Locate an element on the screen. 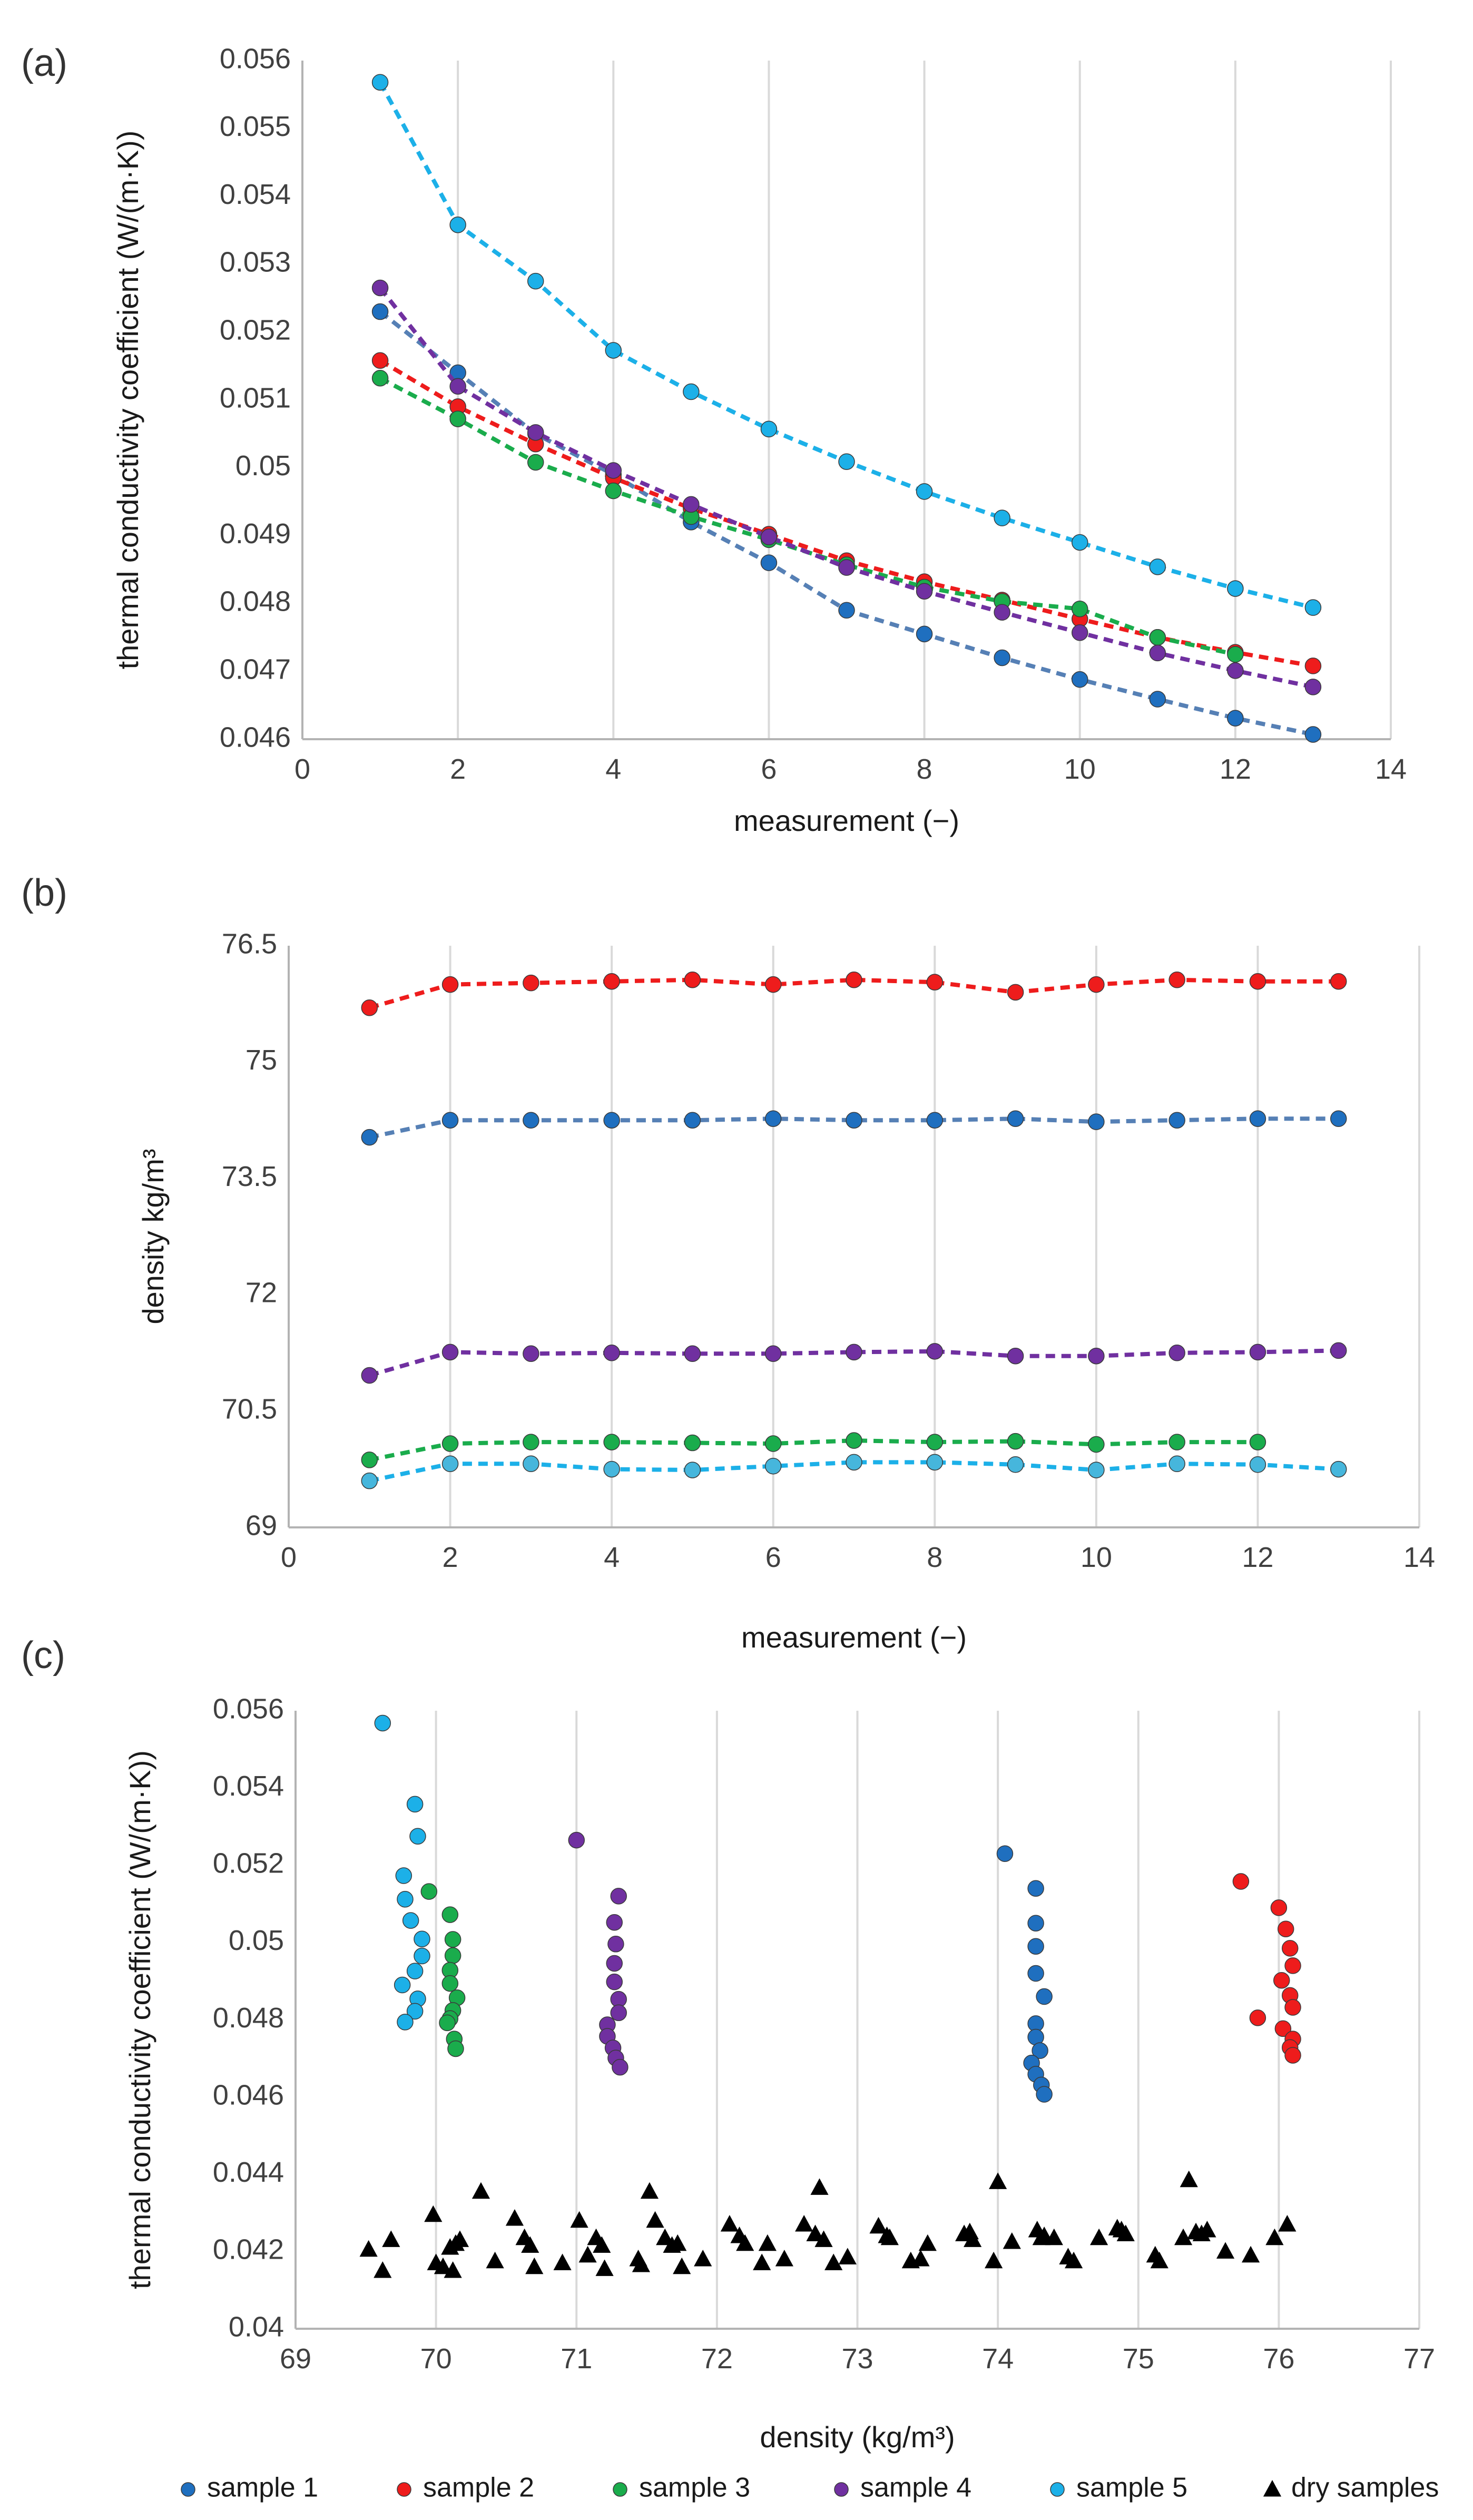  legend-label: sample 2 is located at coordinates (479, 2488).